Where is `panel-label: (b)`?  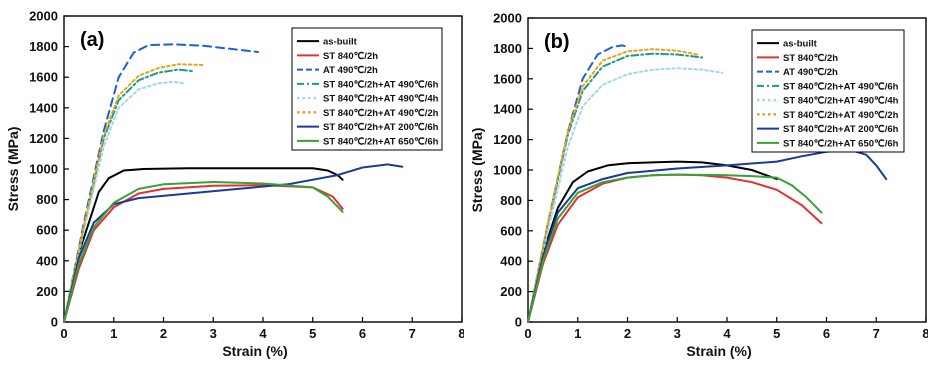 panel-label: (b) is located at coordinates (557, 42).